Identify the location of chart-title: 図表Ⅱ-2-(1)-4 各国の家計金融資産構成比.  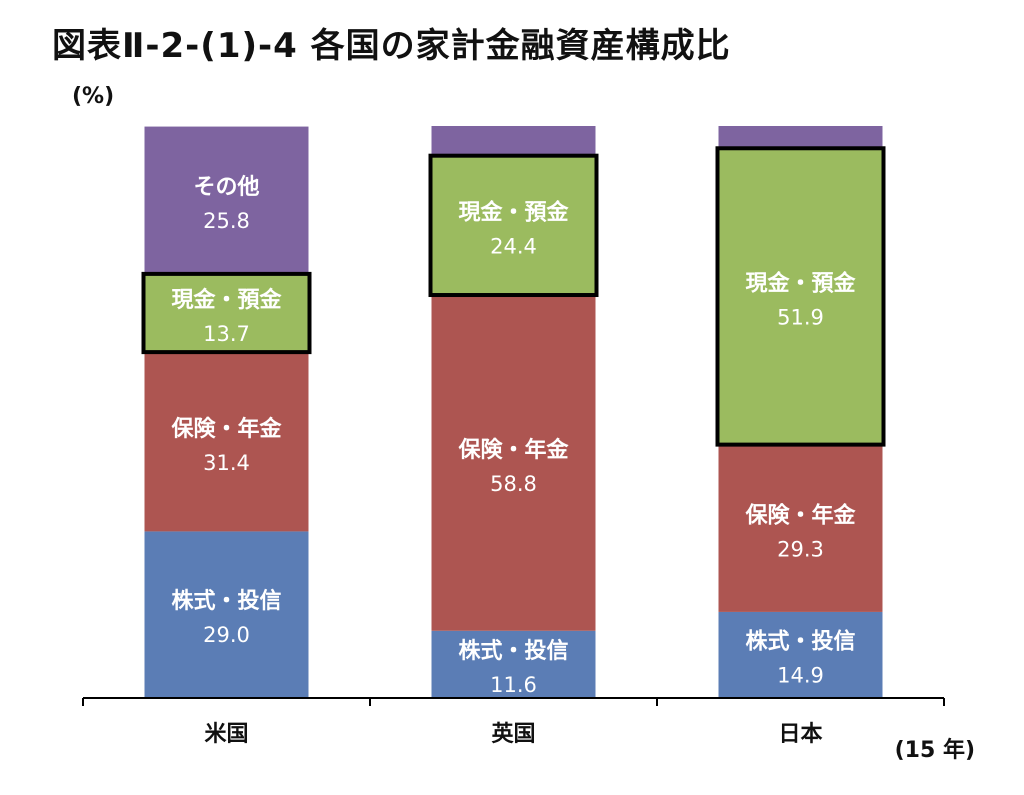
(391, 46).